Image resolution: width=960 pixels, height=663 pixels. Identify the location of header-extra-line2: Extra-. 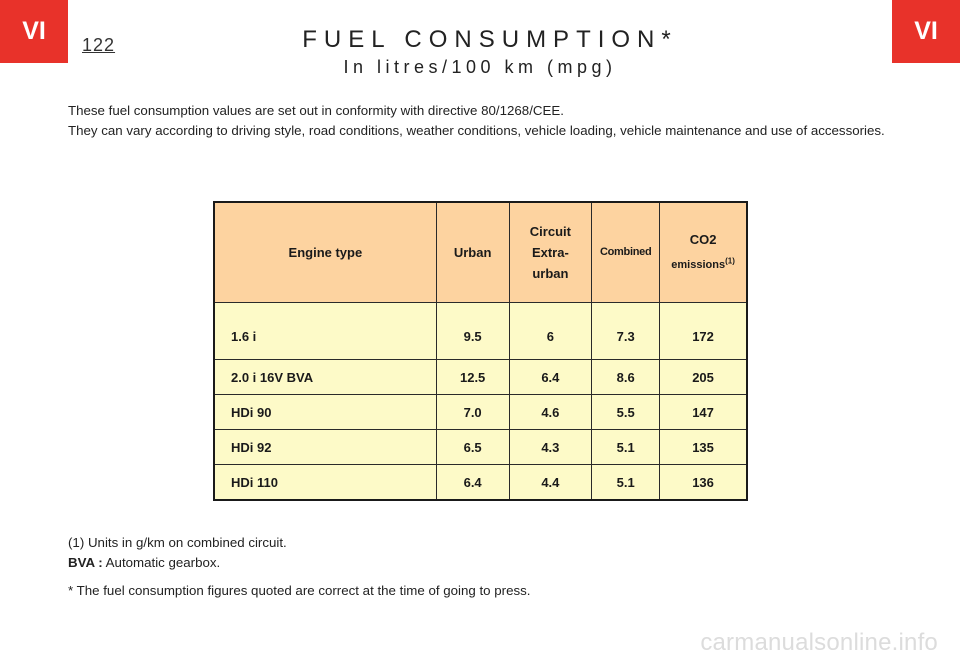
(550, 252).